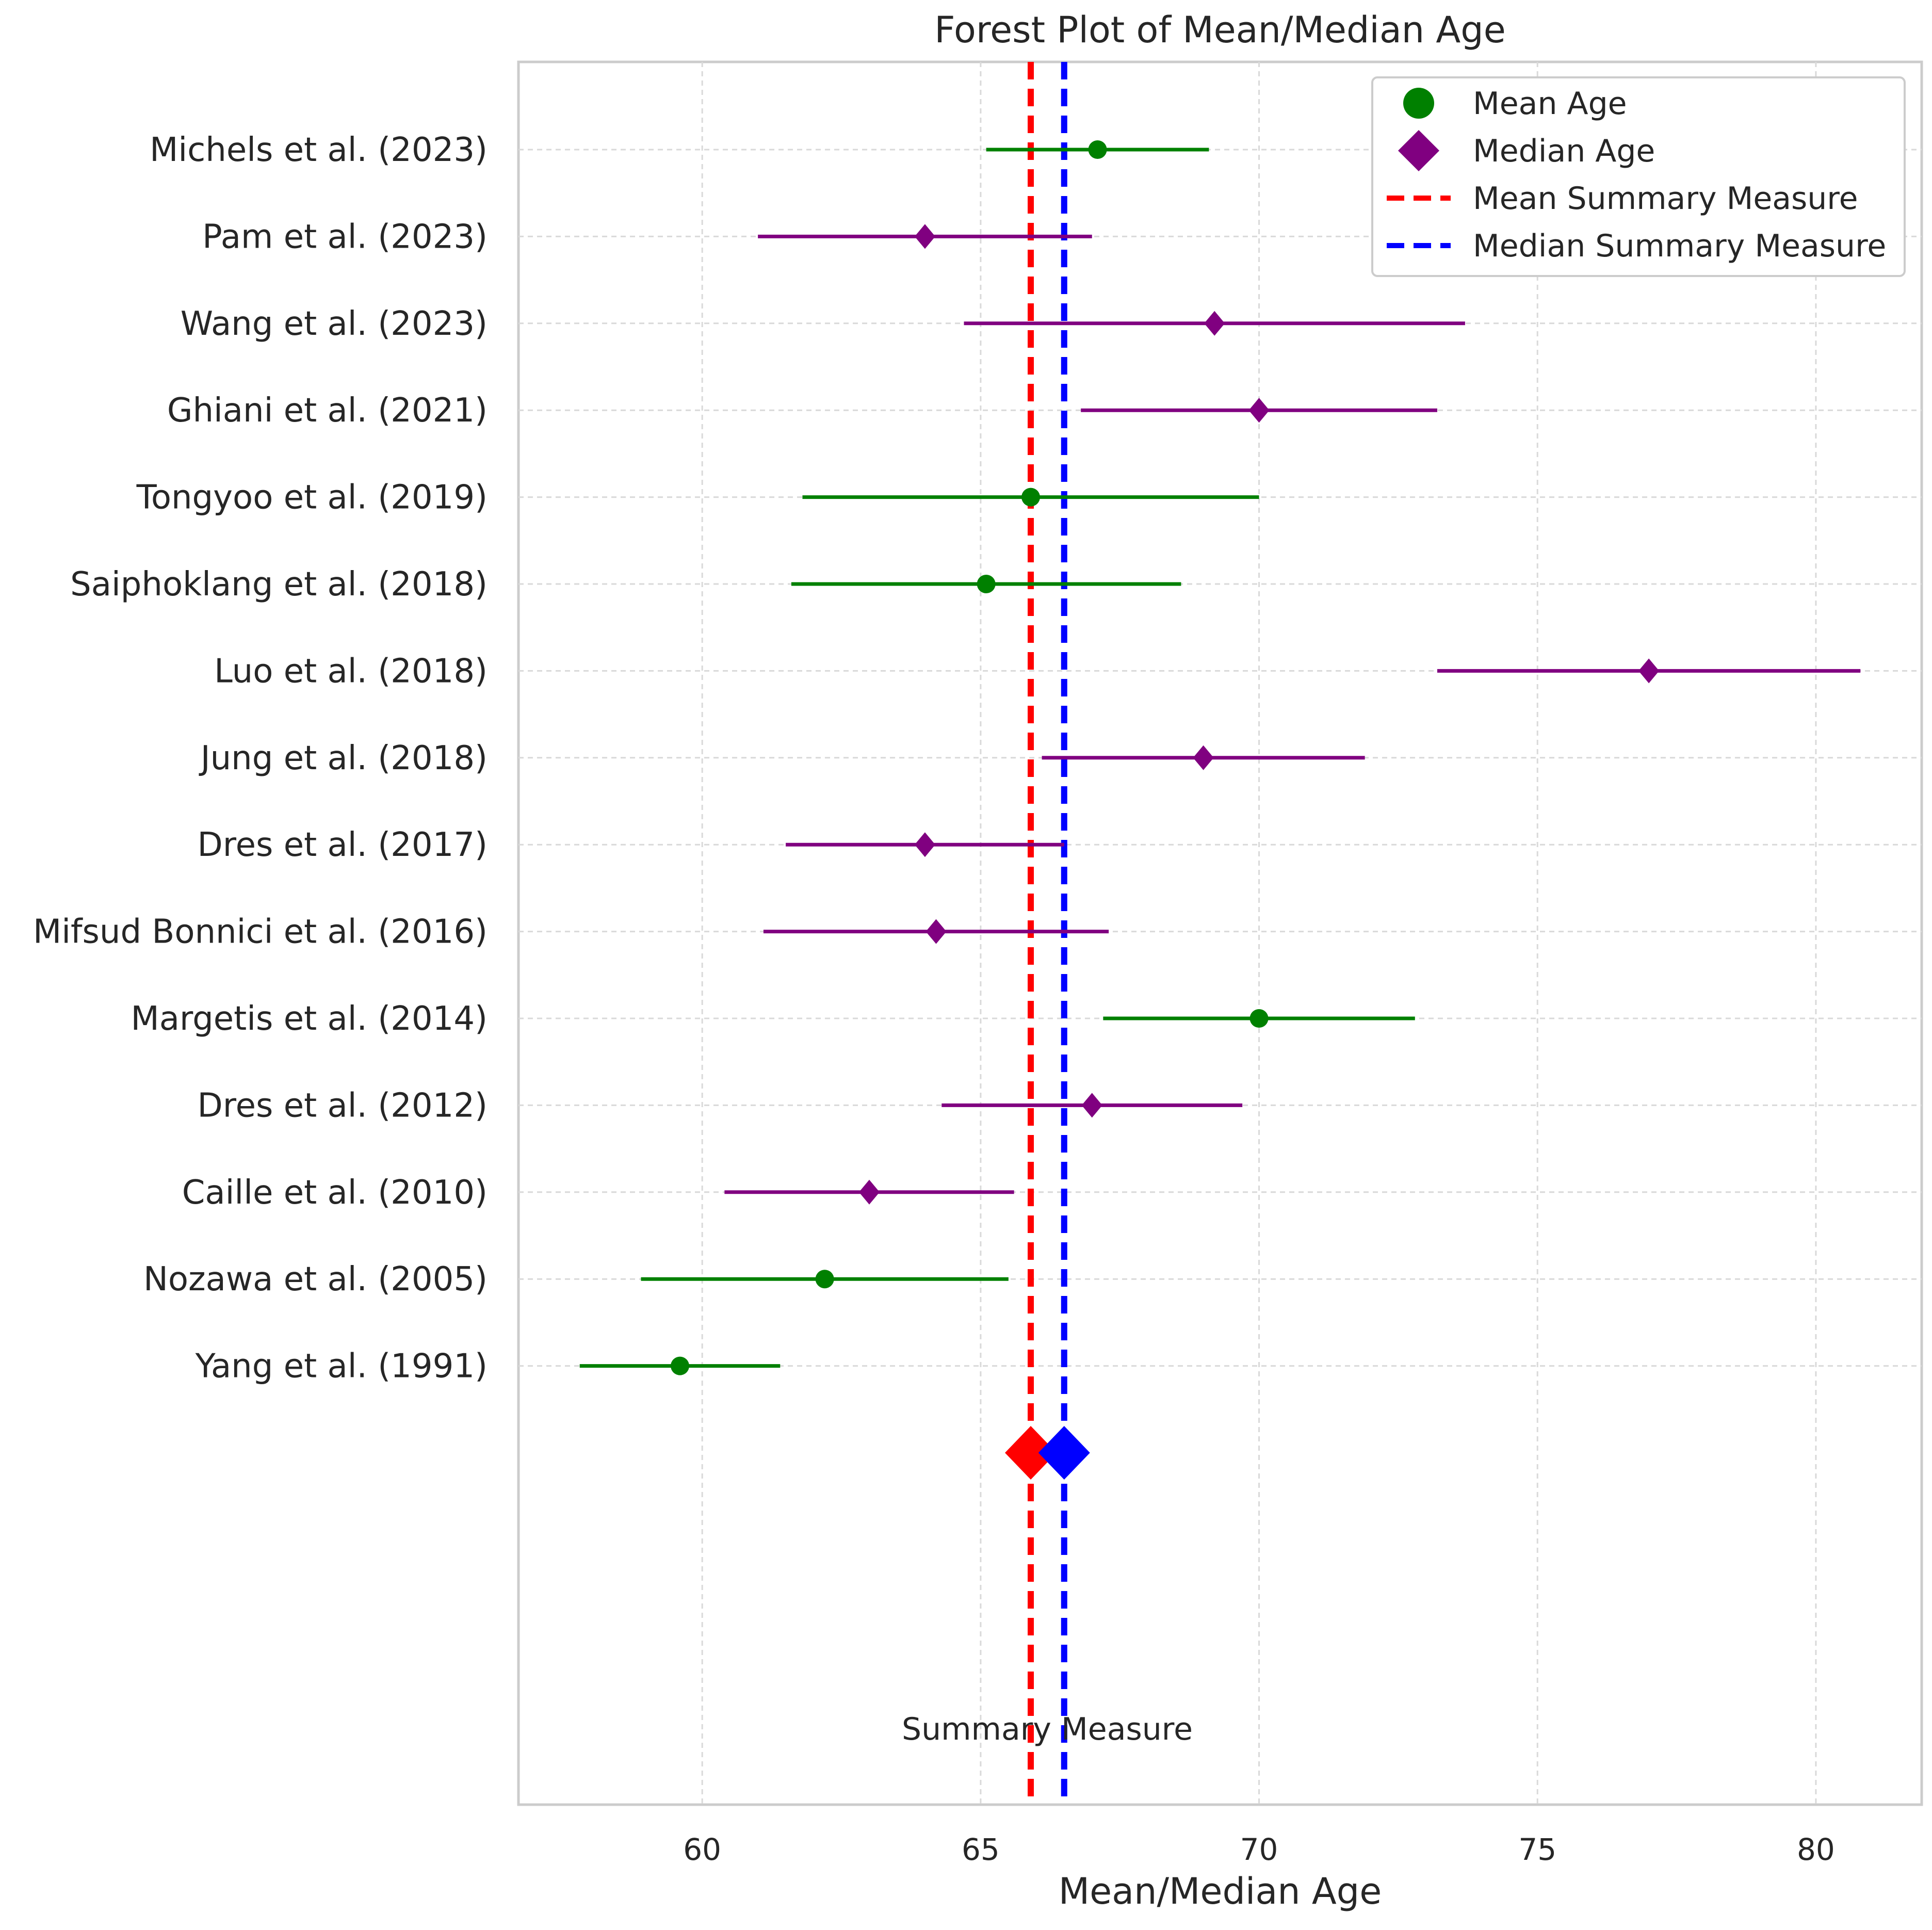 Image resolution: width=1932 pixels, height=1930 pixels. What do you see at coordinates (260, 932) in the screenshot?
I see `study-label: Mifsud Bonnici et al. (2016)` at bounding box center [260, 932].